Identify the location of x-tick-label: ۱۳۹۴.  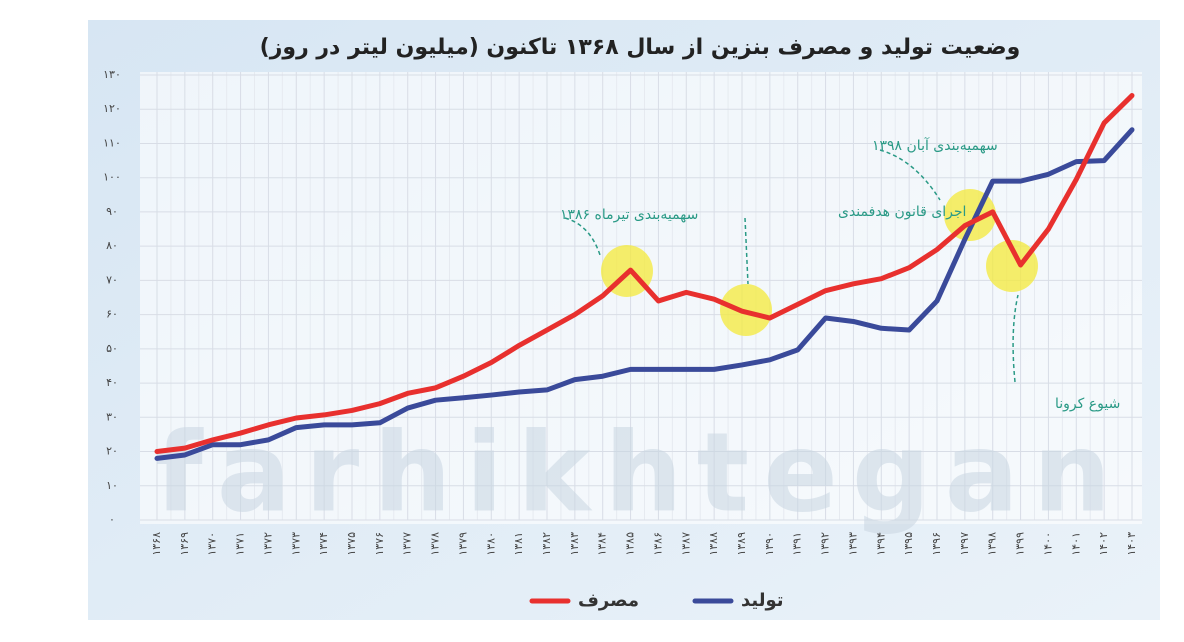
(880, 544).